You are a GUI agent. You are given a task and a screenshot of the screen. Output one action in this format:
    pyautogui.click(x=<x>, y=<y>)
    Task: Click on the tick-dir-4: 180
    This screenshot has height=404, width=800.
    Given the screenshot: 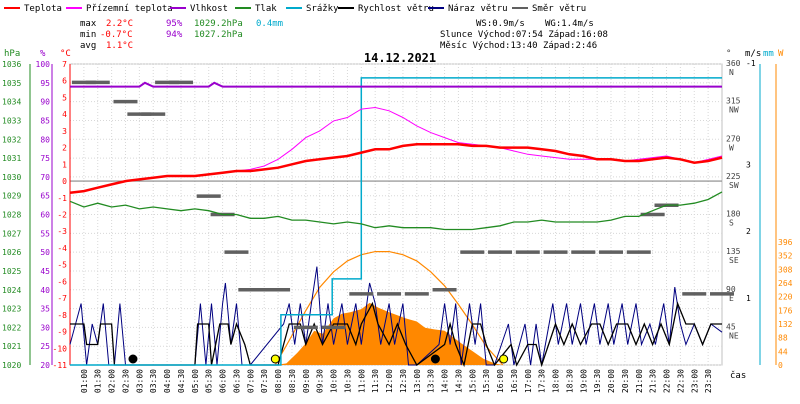 What is the action you would take?
    pyautogui.click(x=733, y=214)
    